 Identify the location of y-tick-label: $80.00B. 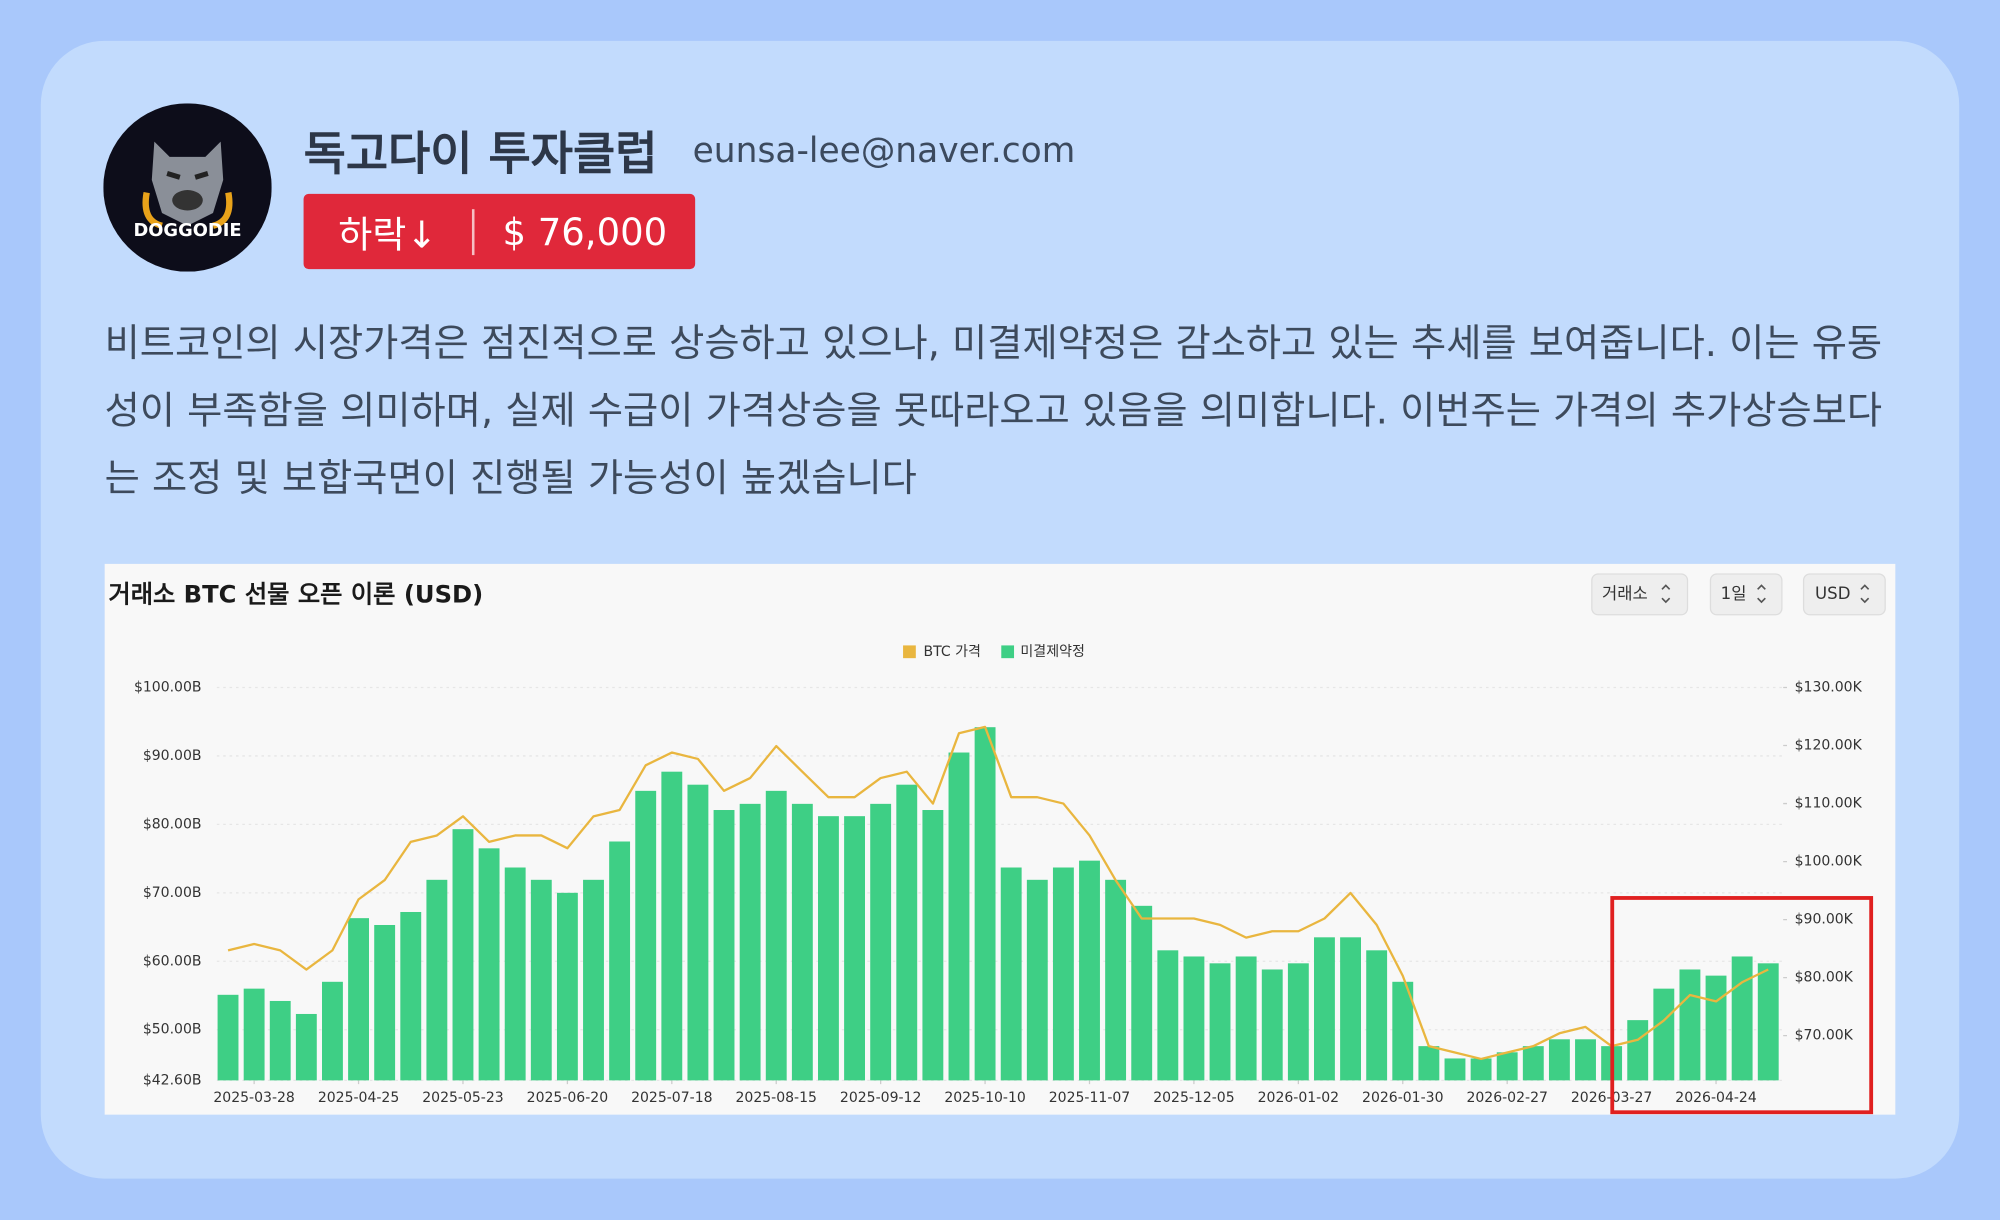
(172, 824).